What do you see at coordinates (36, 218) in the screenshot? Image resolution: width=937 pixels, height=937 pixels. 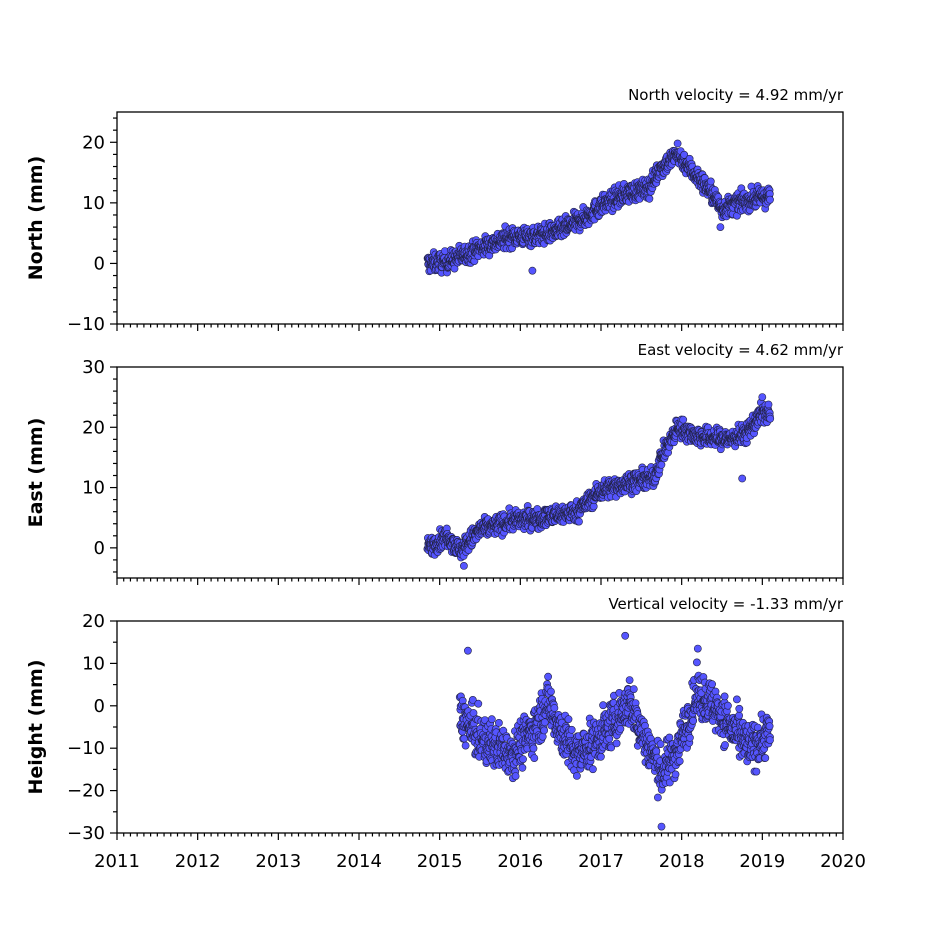 I see `y-axis-label-north: North (mm)` at bounding box center [36, 218].